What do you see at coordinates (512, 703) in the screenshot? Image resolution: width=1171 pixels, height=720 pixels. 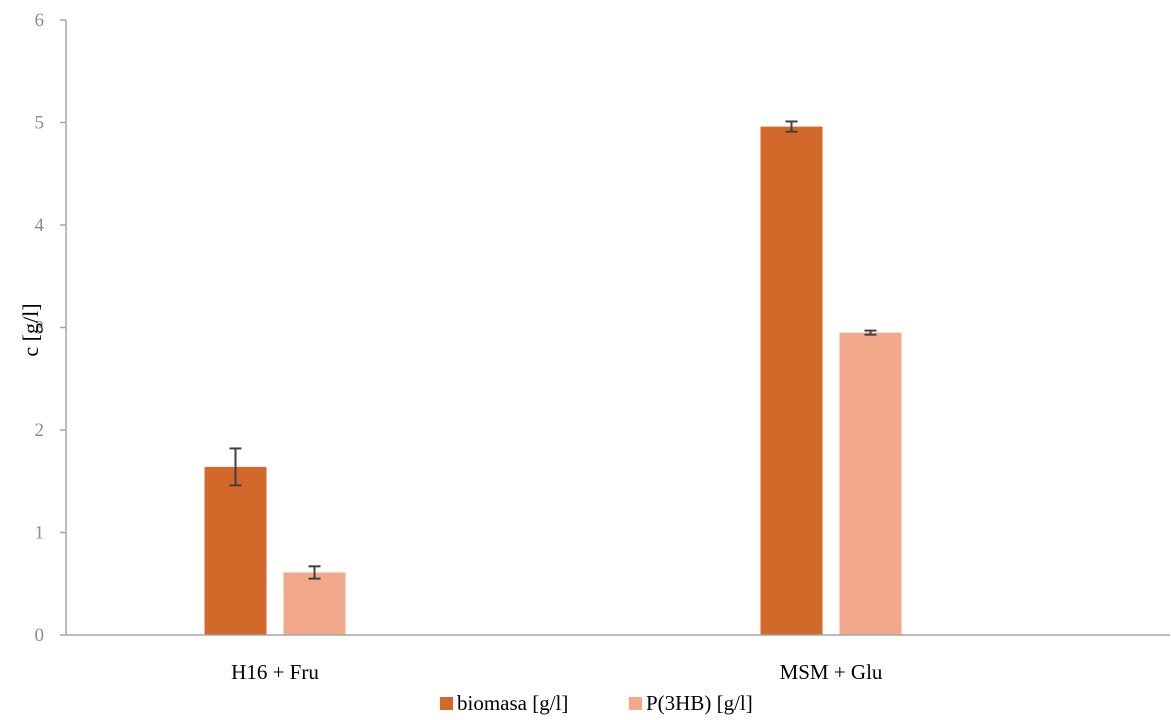 I see `legend-label: biomasa [g/l]` at bounding box center [512, 703].